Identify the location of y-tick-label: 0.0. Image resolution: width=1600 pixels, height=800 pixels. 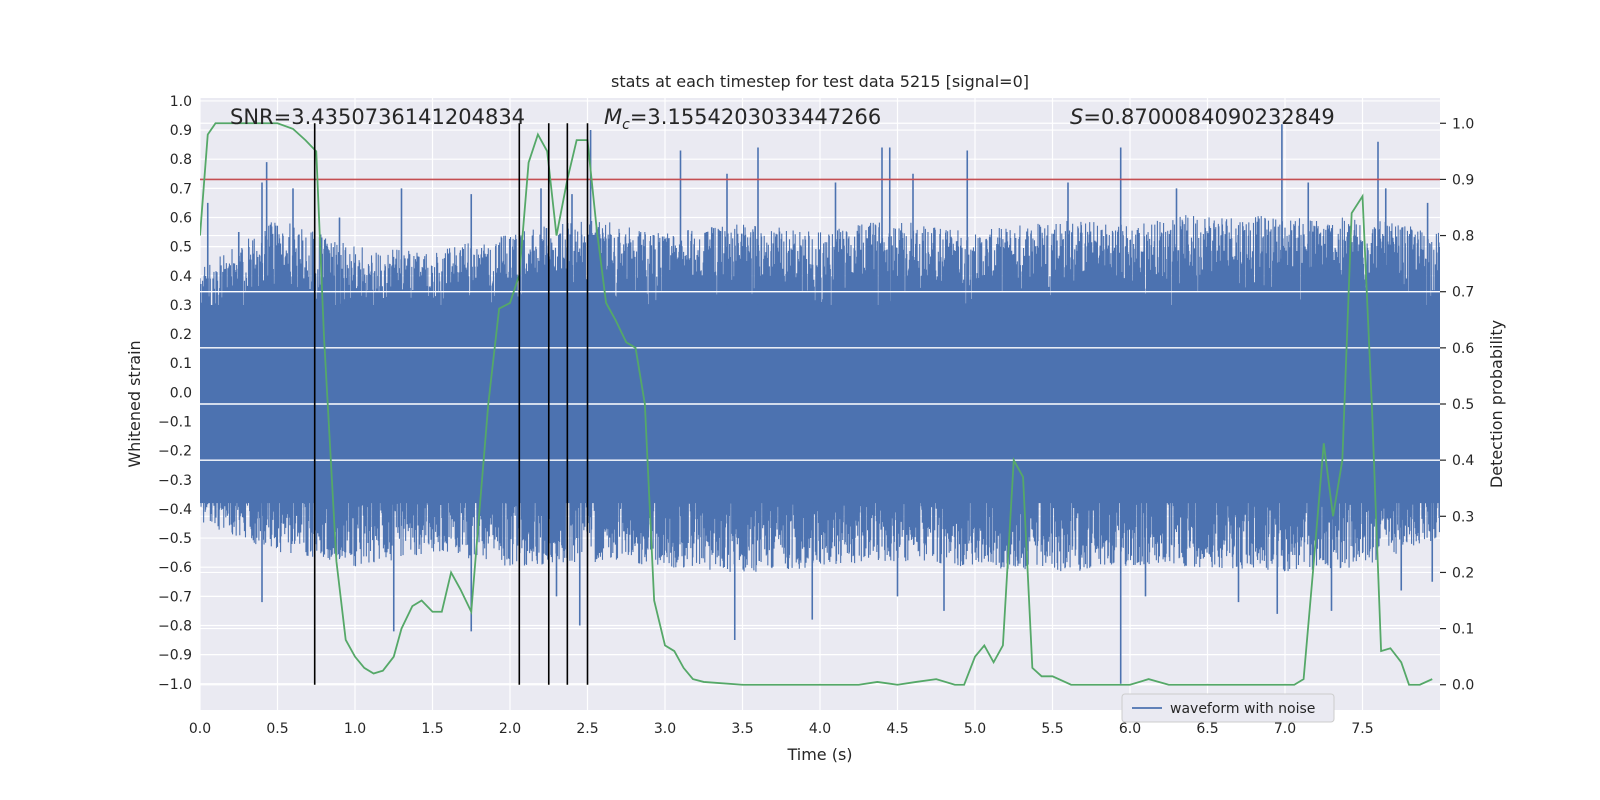
(181, 393).